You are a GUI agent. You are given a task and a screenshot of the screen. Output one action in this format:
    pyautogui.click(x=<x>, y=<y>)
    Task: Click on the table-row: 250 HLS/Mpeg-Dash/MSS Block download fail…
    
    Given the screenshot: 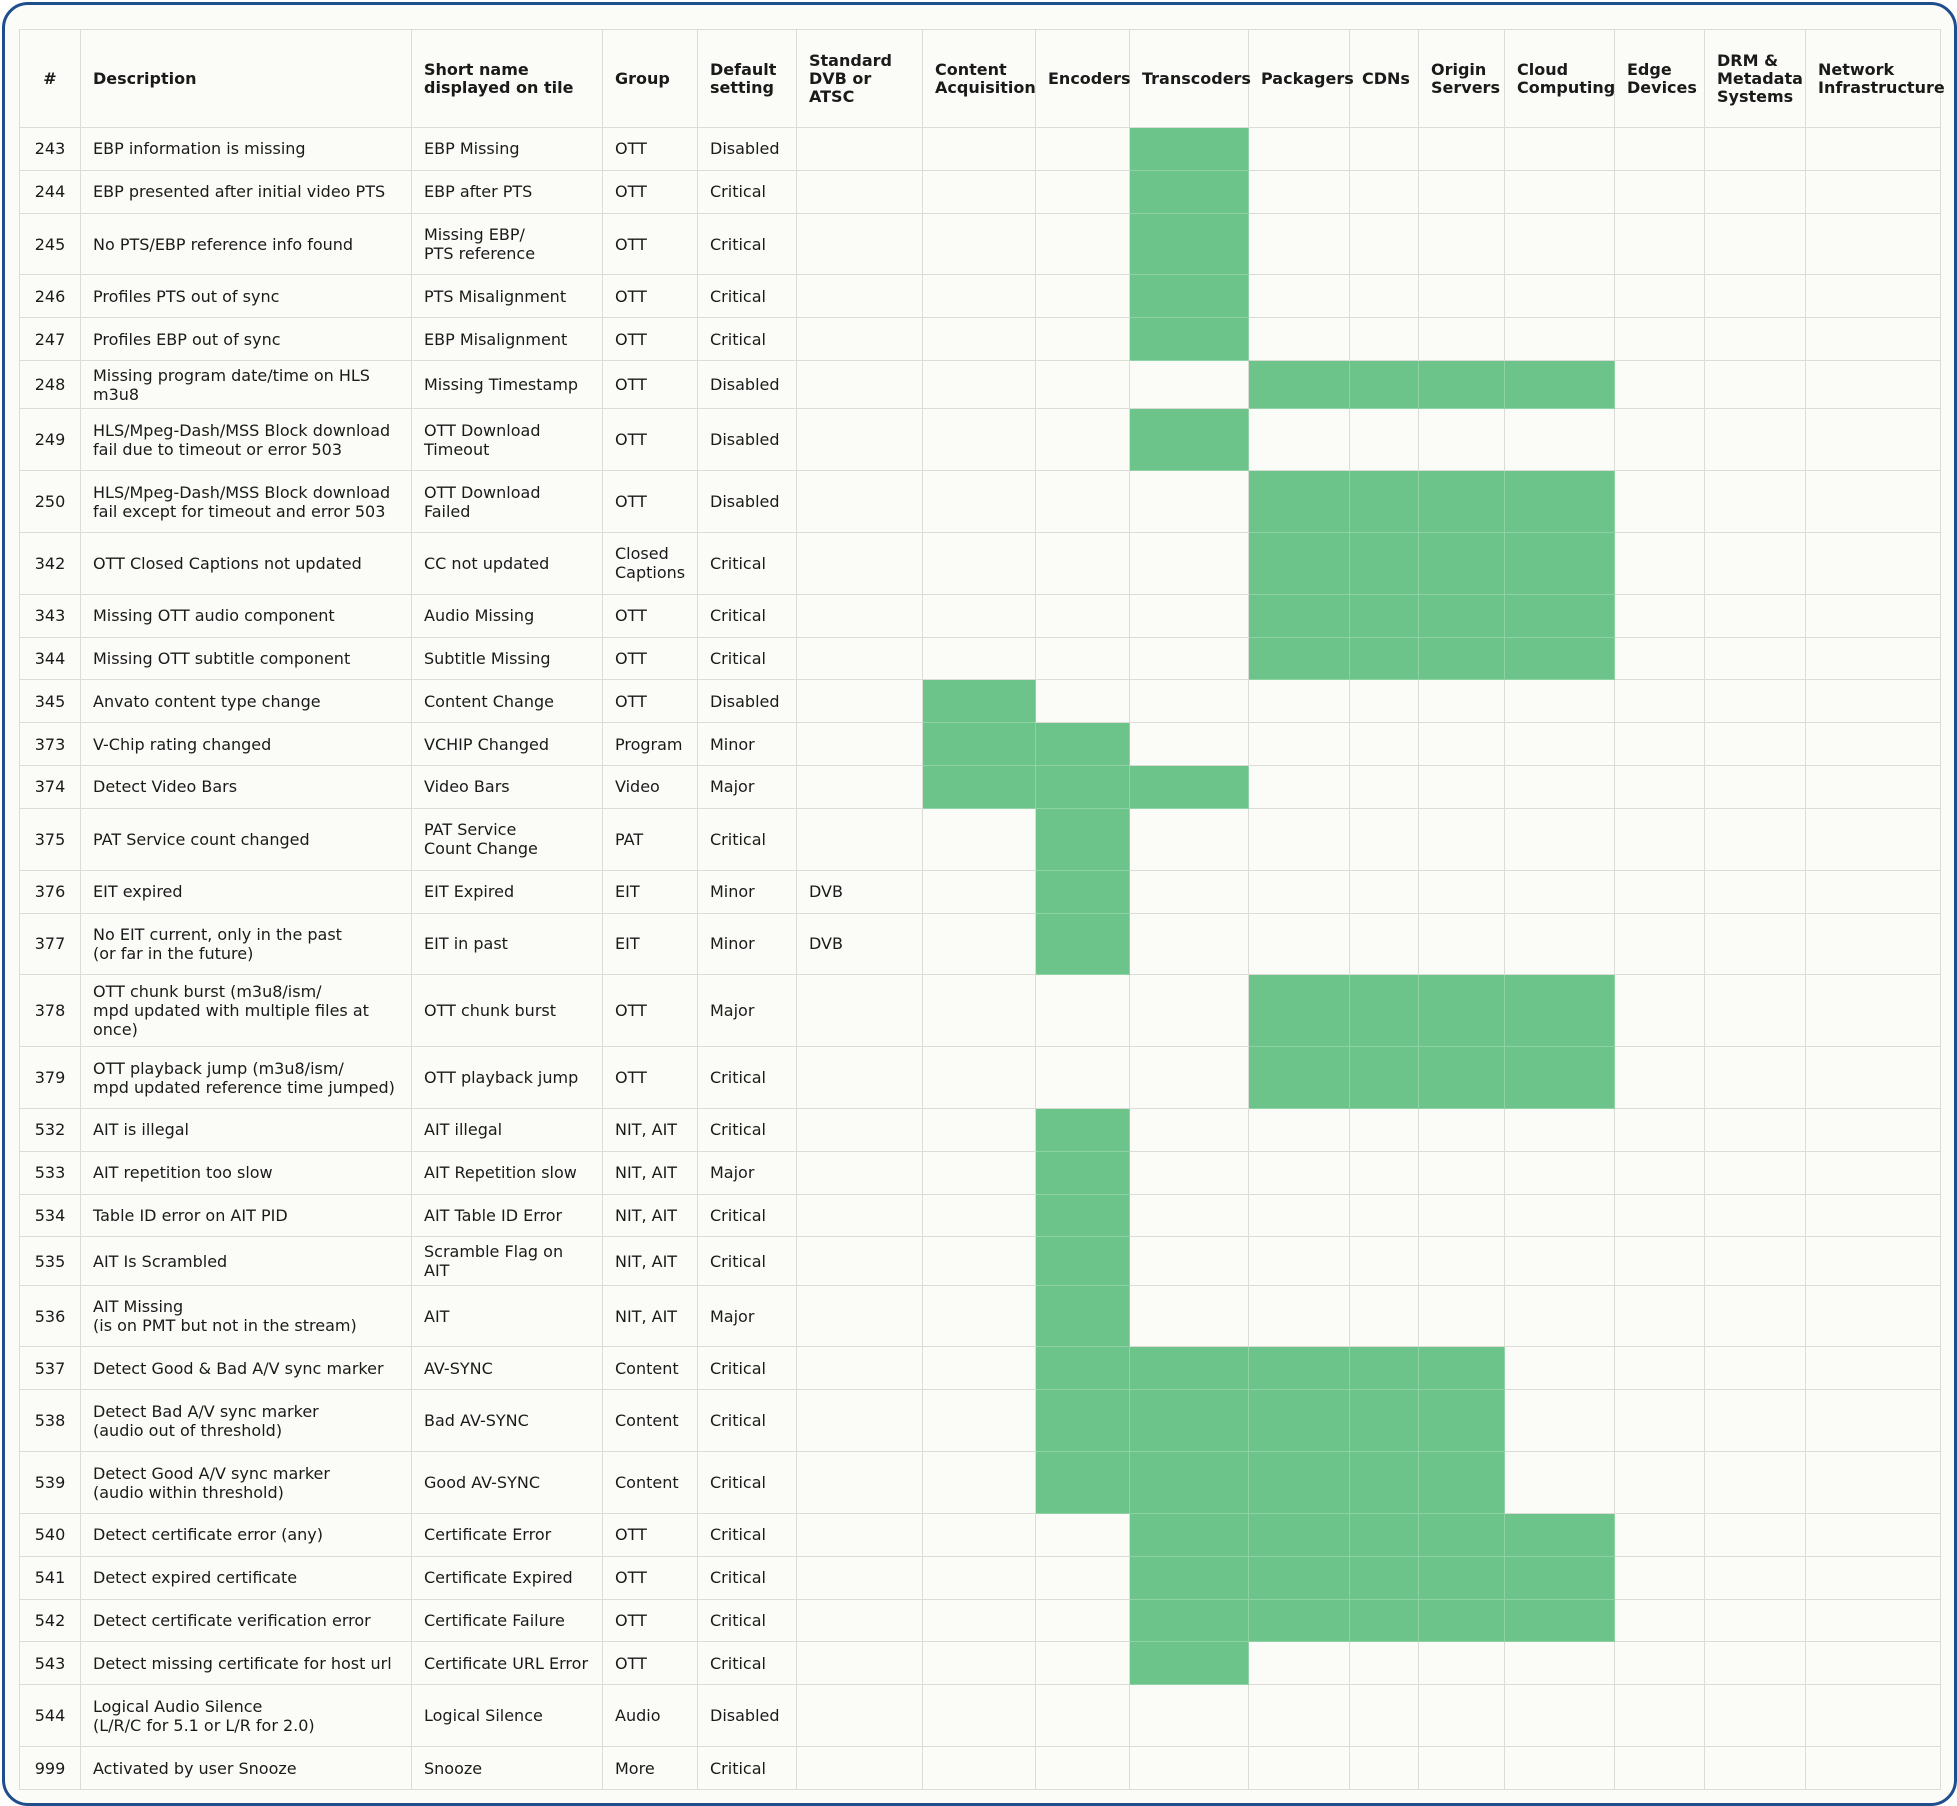 What is the action you would take?
    pyautogui.click(x=980, y=502)
    